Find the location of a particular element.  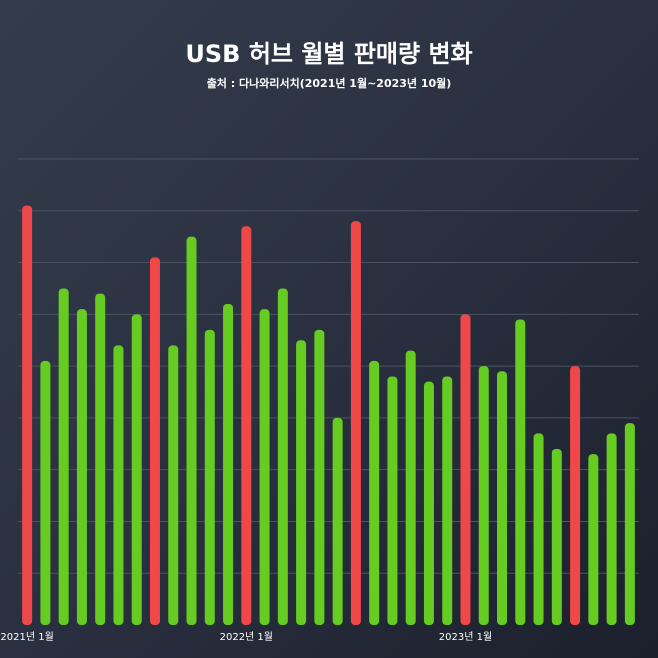

x-tick-label: 2022년 1월 is located at coordinates (246, 637).